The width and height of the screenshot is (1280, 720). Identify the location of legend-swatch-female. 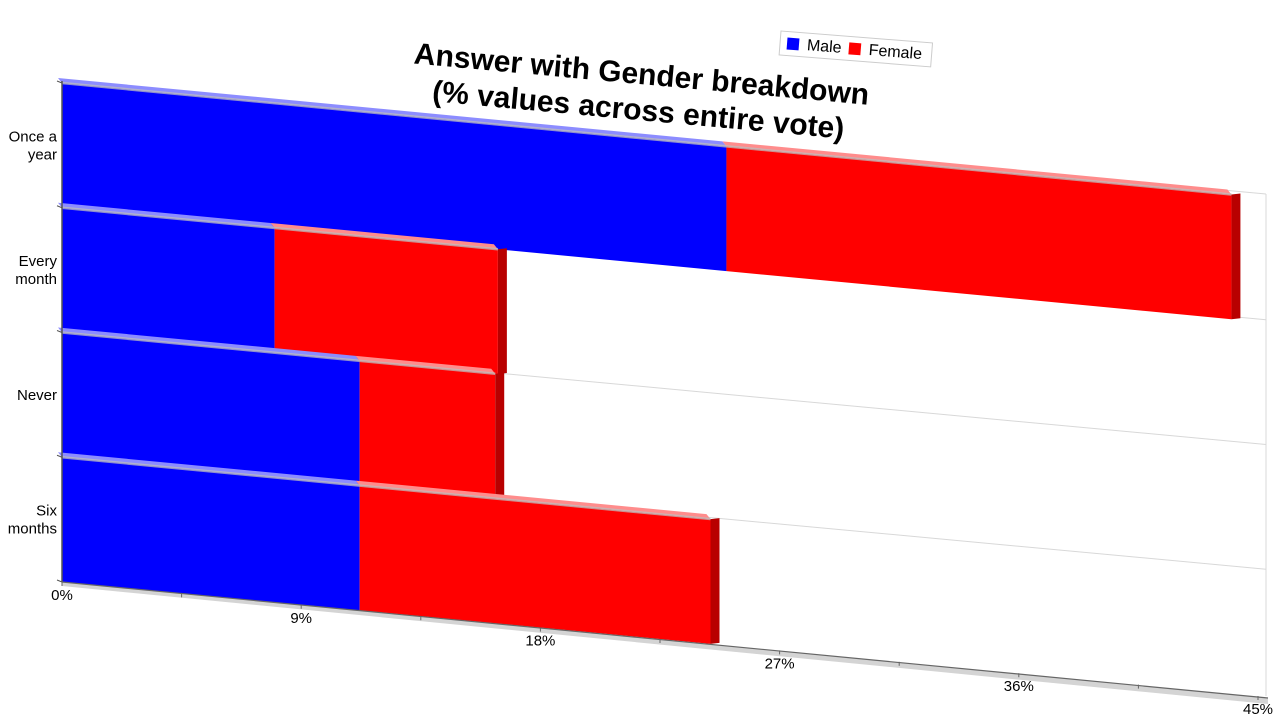
(855, 49).